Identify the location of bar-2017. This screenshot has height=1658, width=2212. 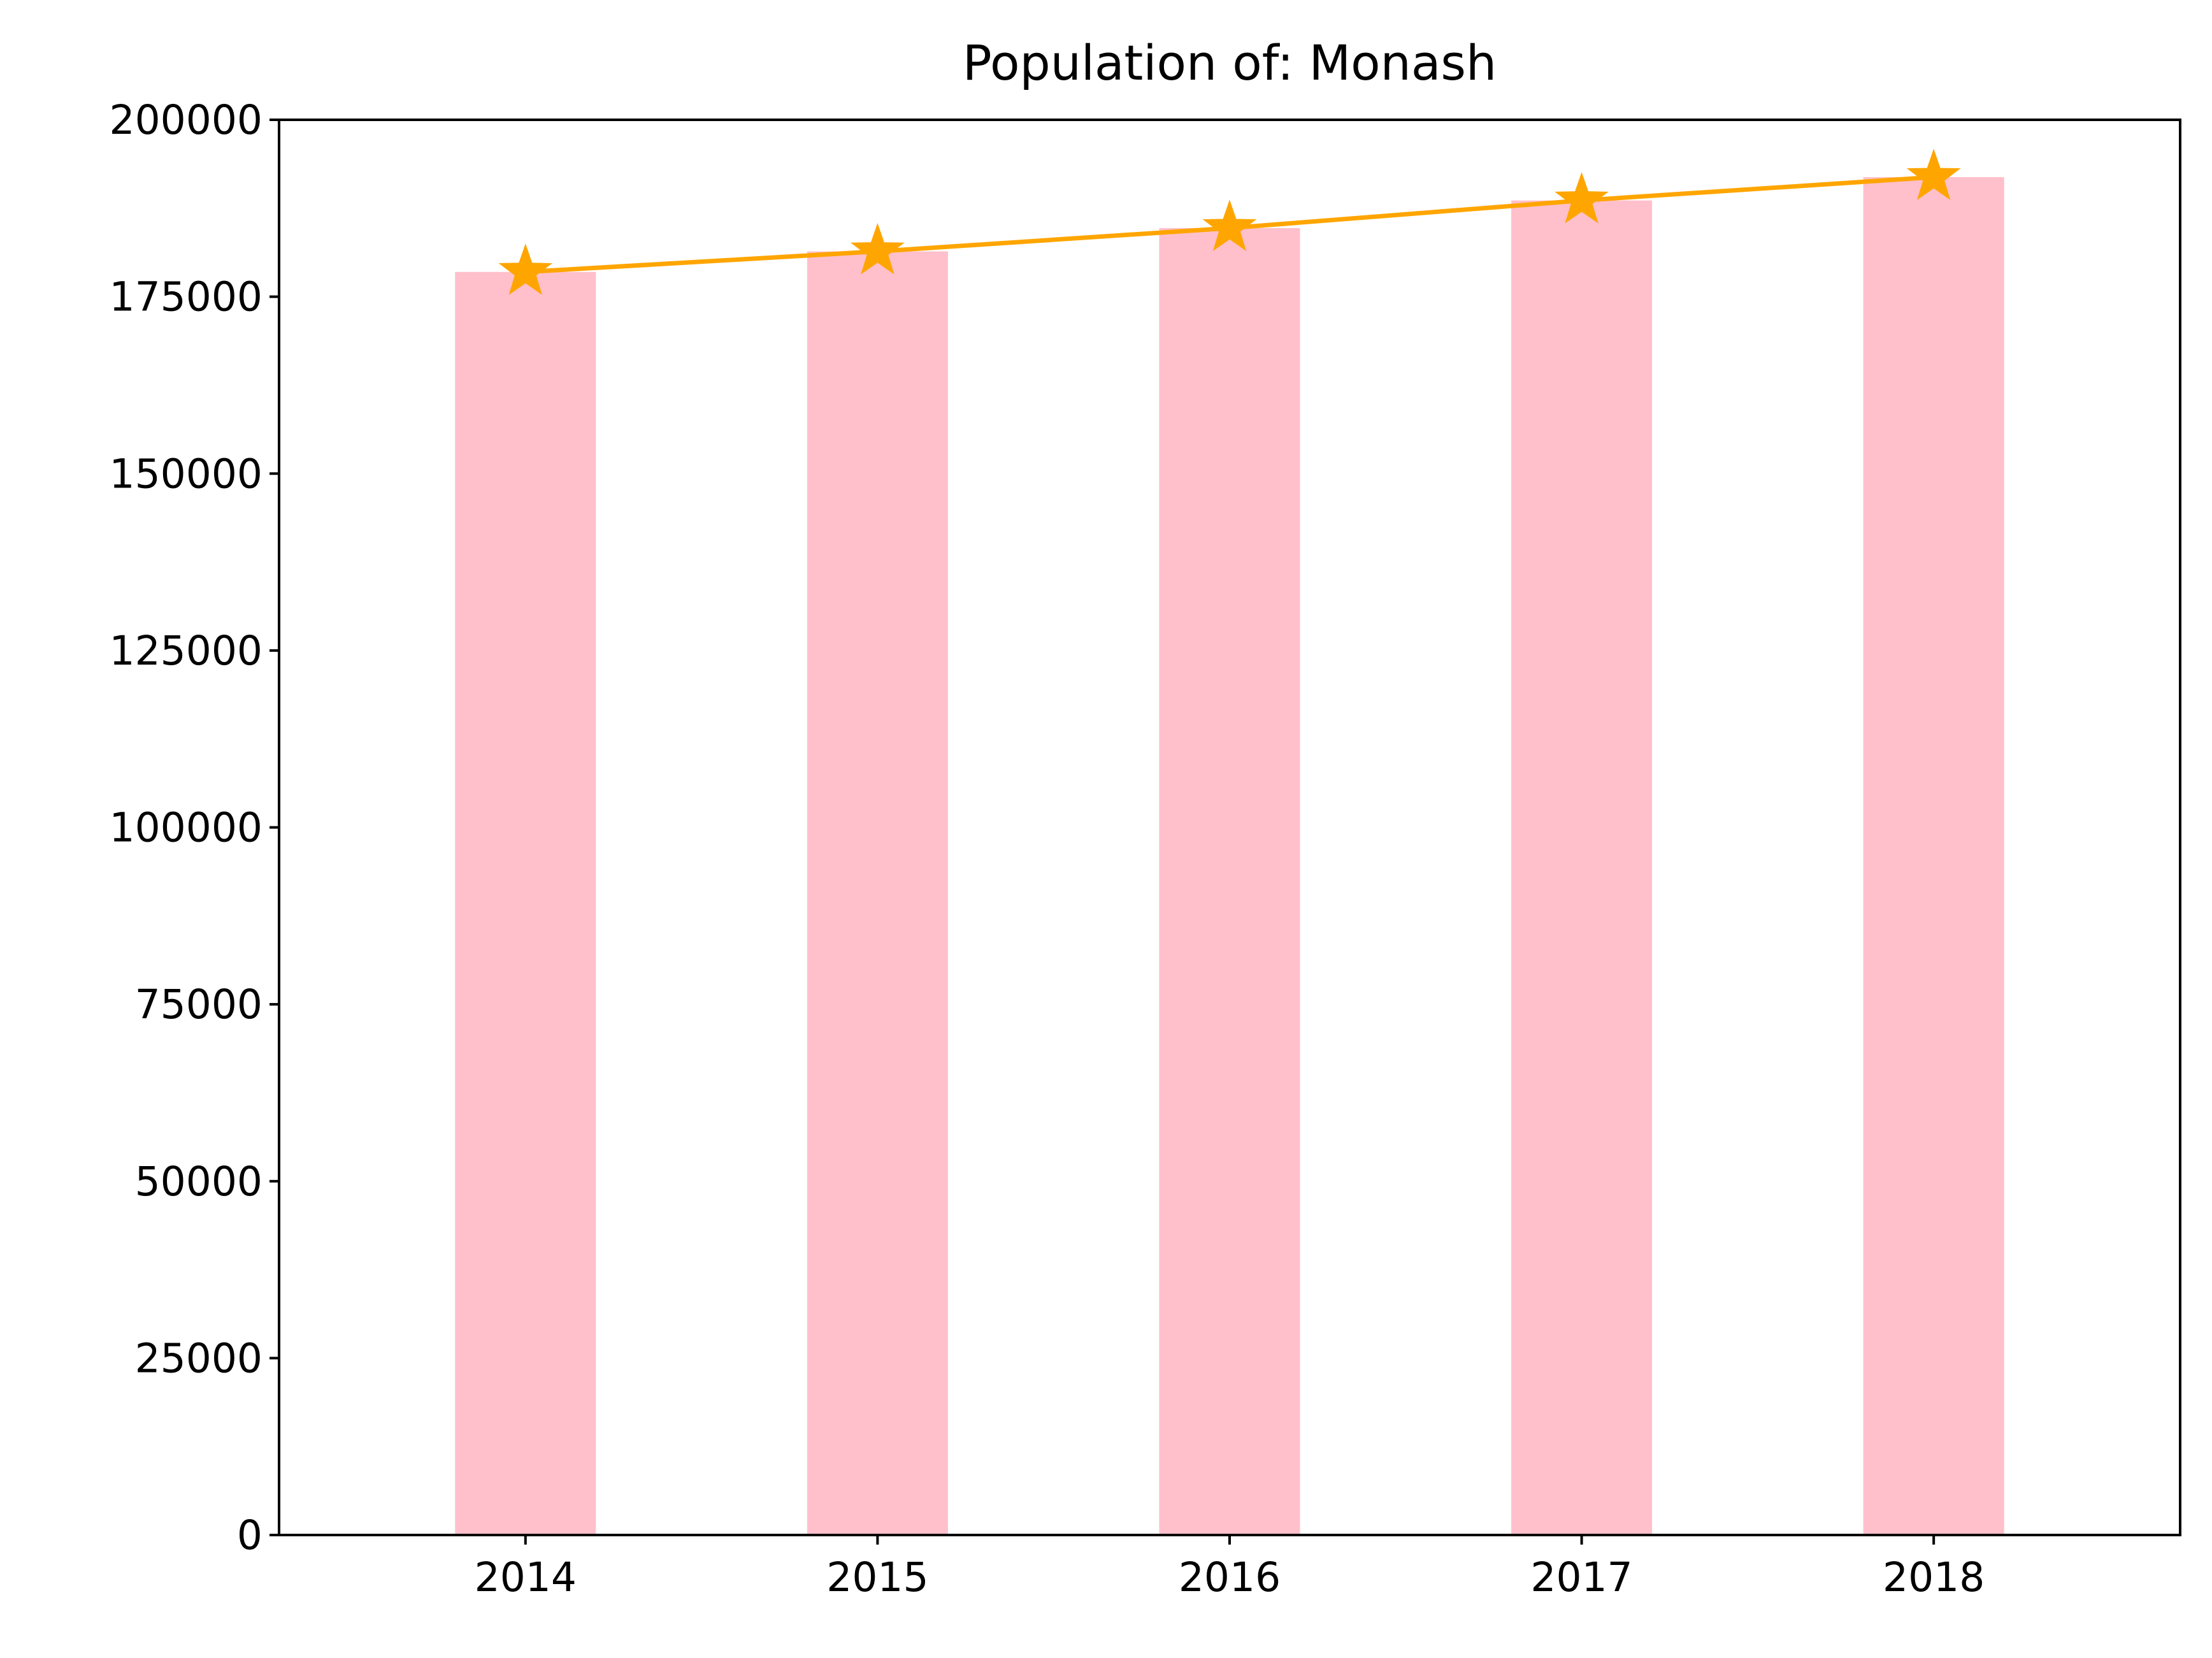
(1582, 868).